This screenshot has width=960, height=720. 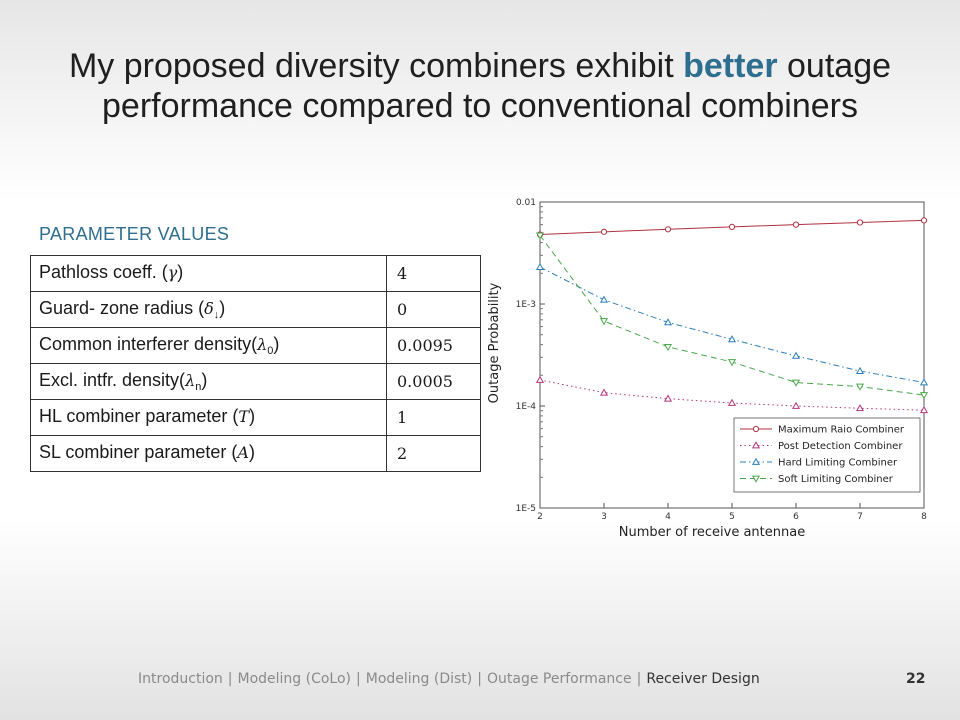 What do you see at coordinates (494, 342) in the screenshot?
I see `y-axis-label: Outage Probability` at bounding box center [494, 342].